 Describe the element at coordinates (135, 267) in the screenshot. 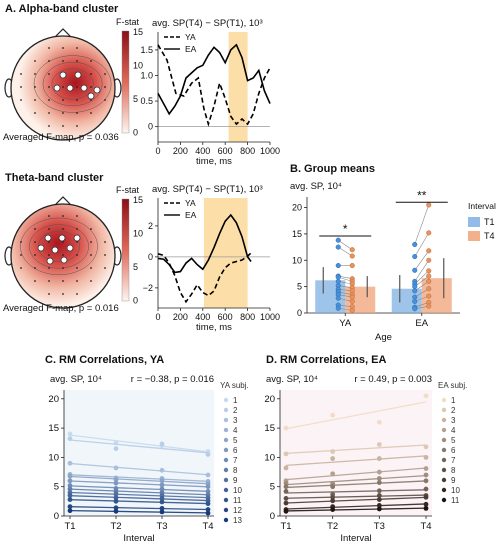

I see `colorbar-tick-label: 5` at that location.